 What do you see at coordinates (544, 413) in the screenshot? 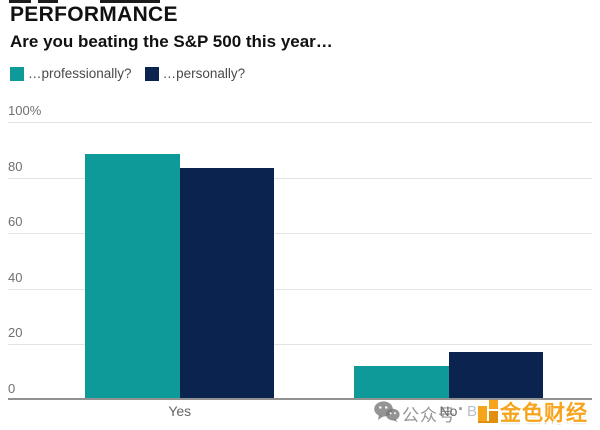
I see `watermark-brand: 金色财经` at bounding box center [544, 413].